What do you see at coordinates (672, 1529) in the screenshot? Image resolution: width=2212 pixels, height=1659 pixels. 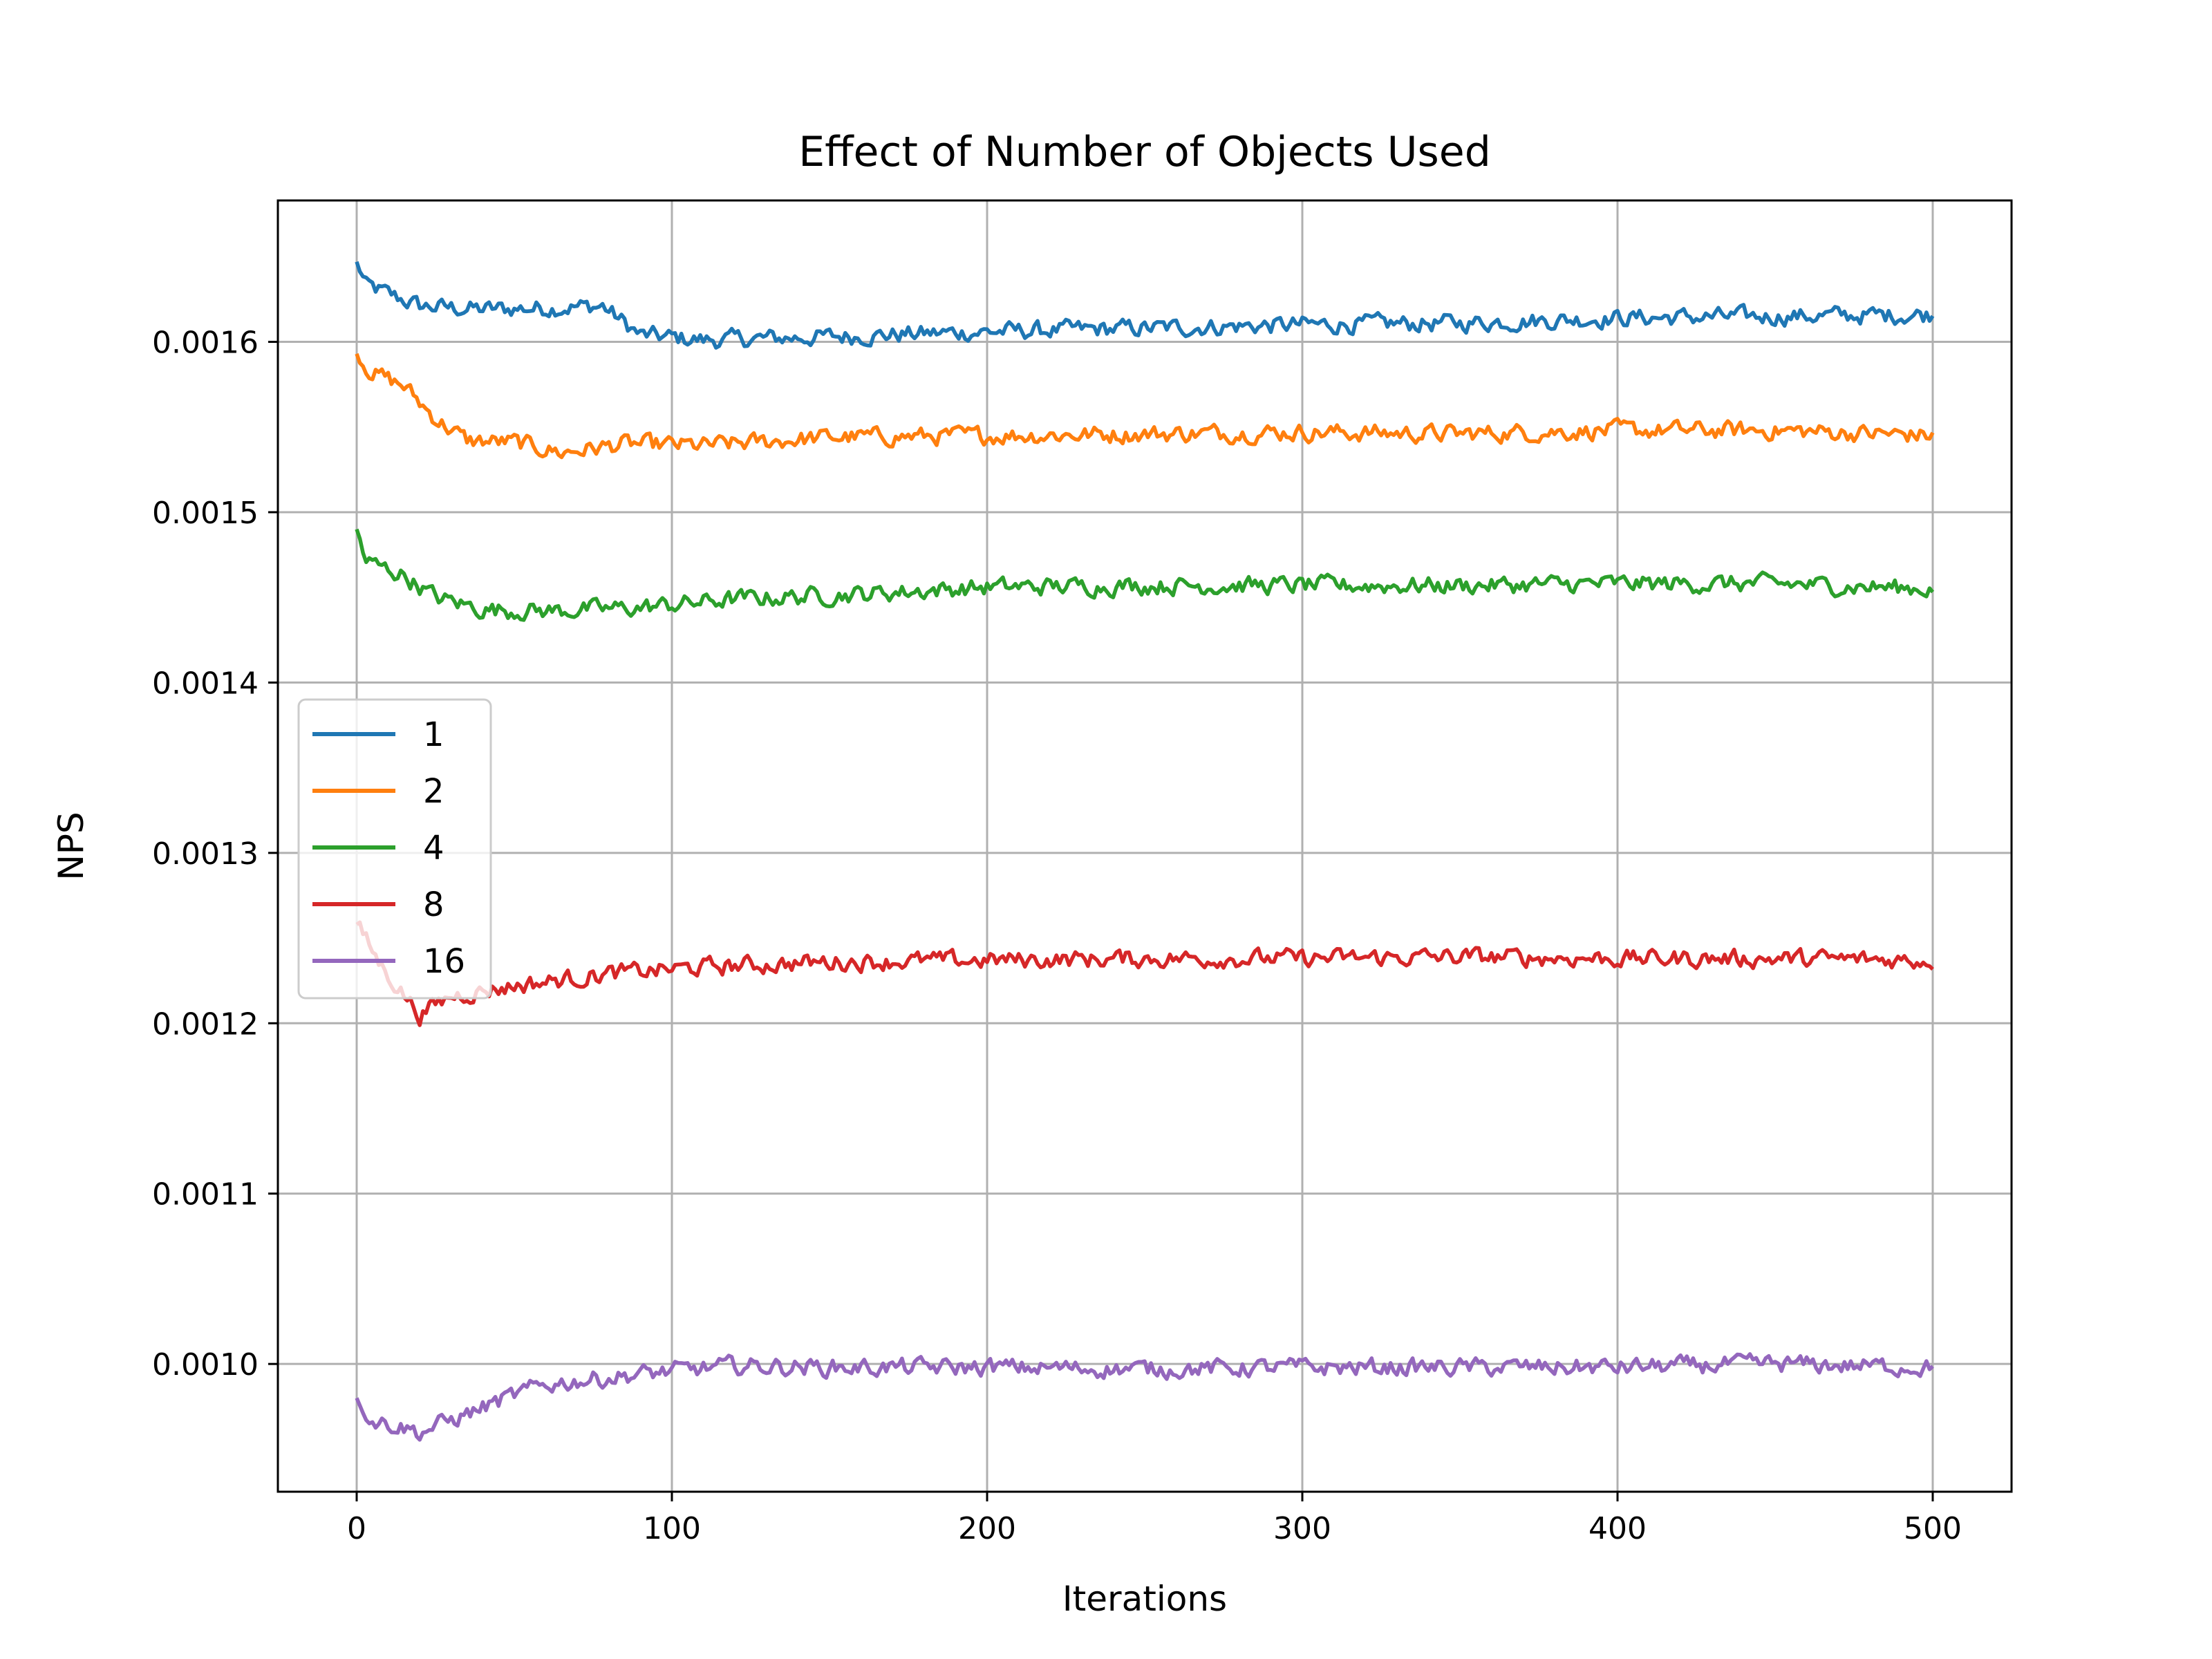 I see `x-tick-label: 100` at bounding box center [672, 1529].